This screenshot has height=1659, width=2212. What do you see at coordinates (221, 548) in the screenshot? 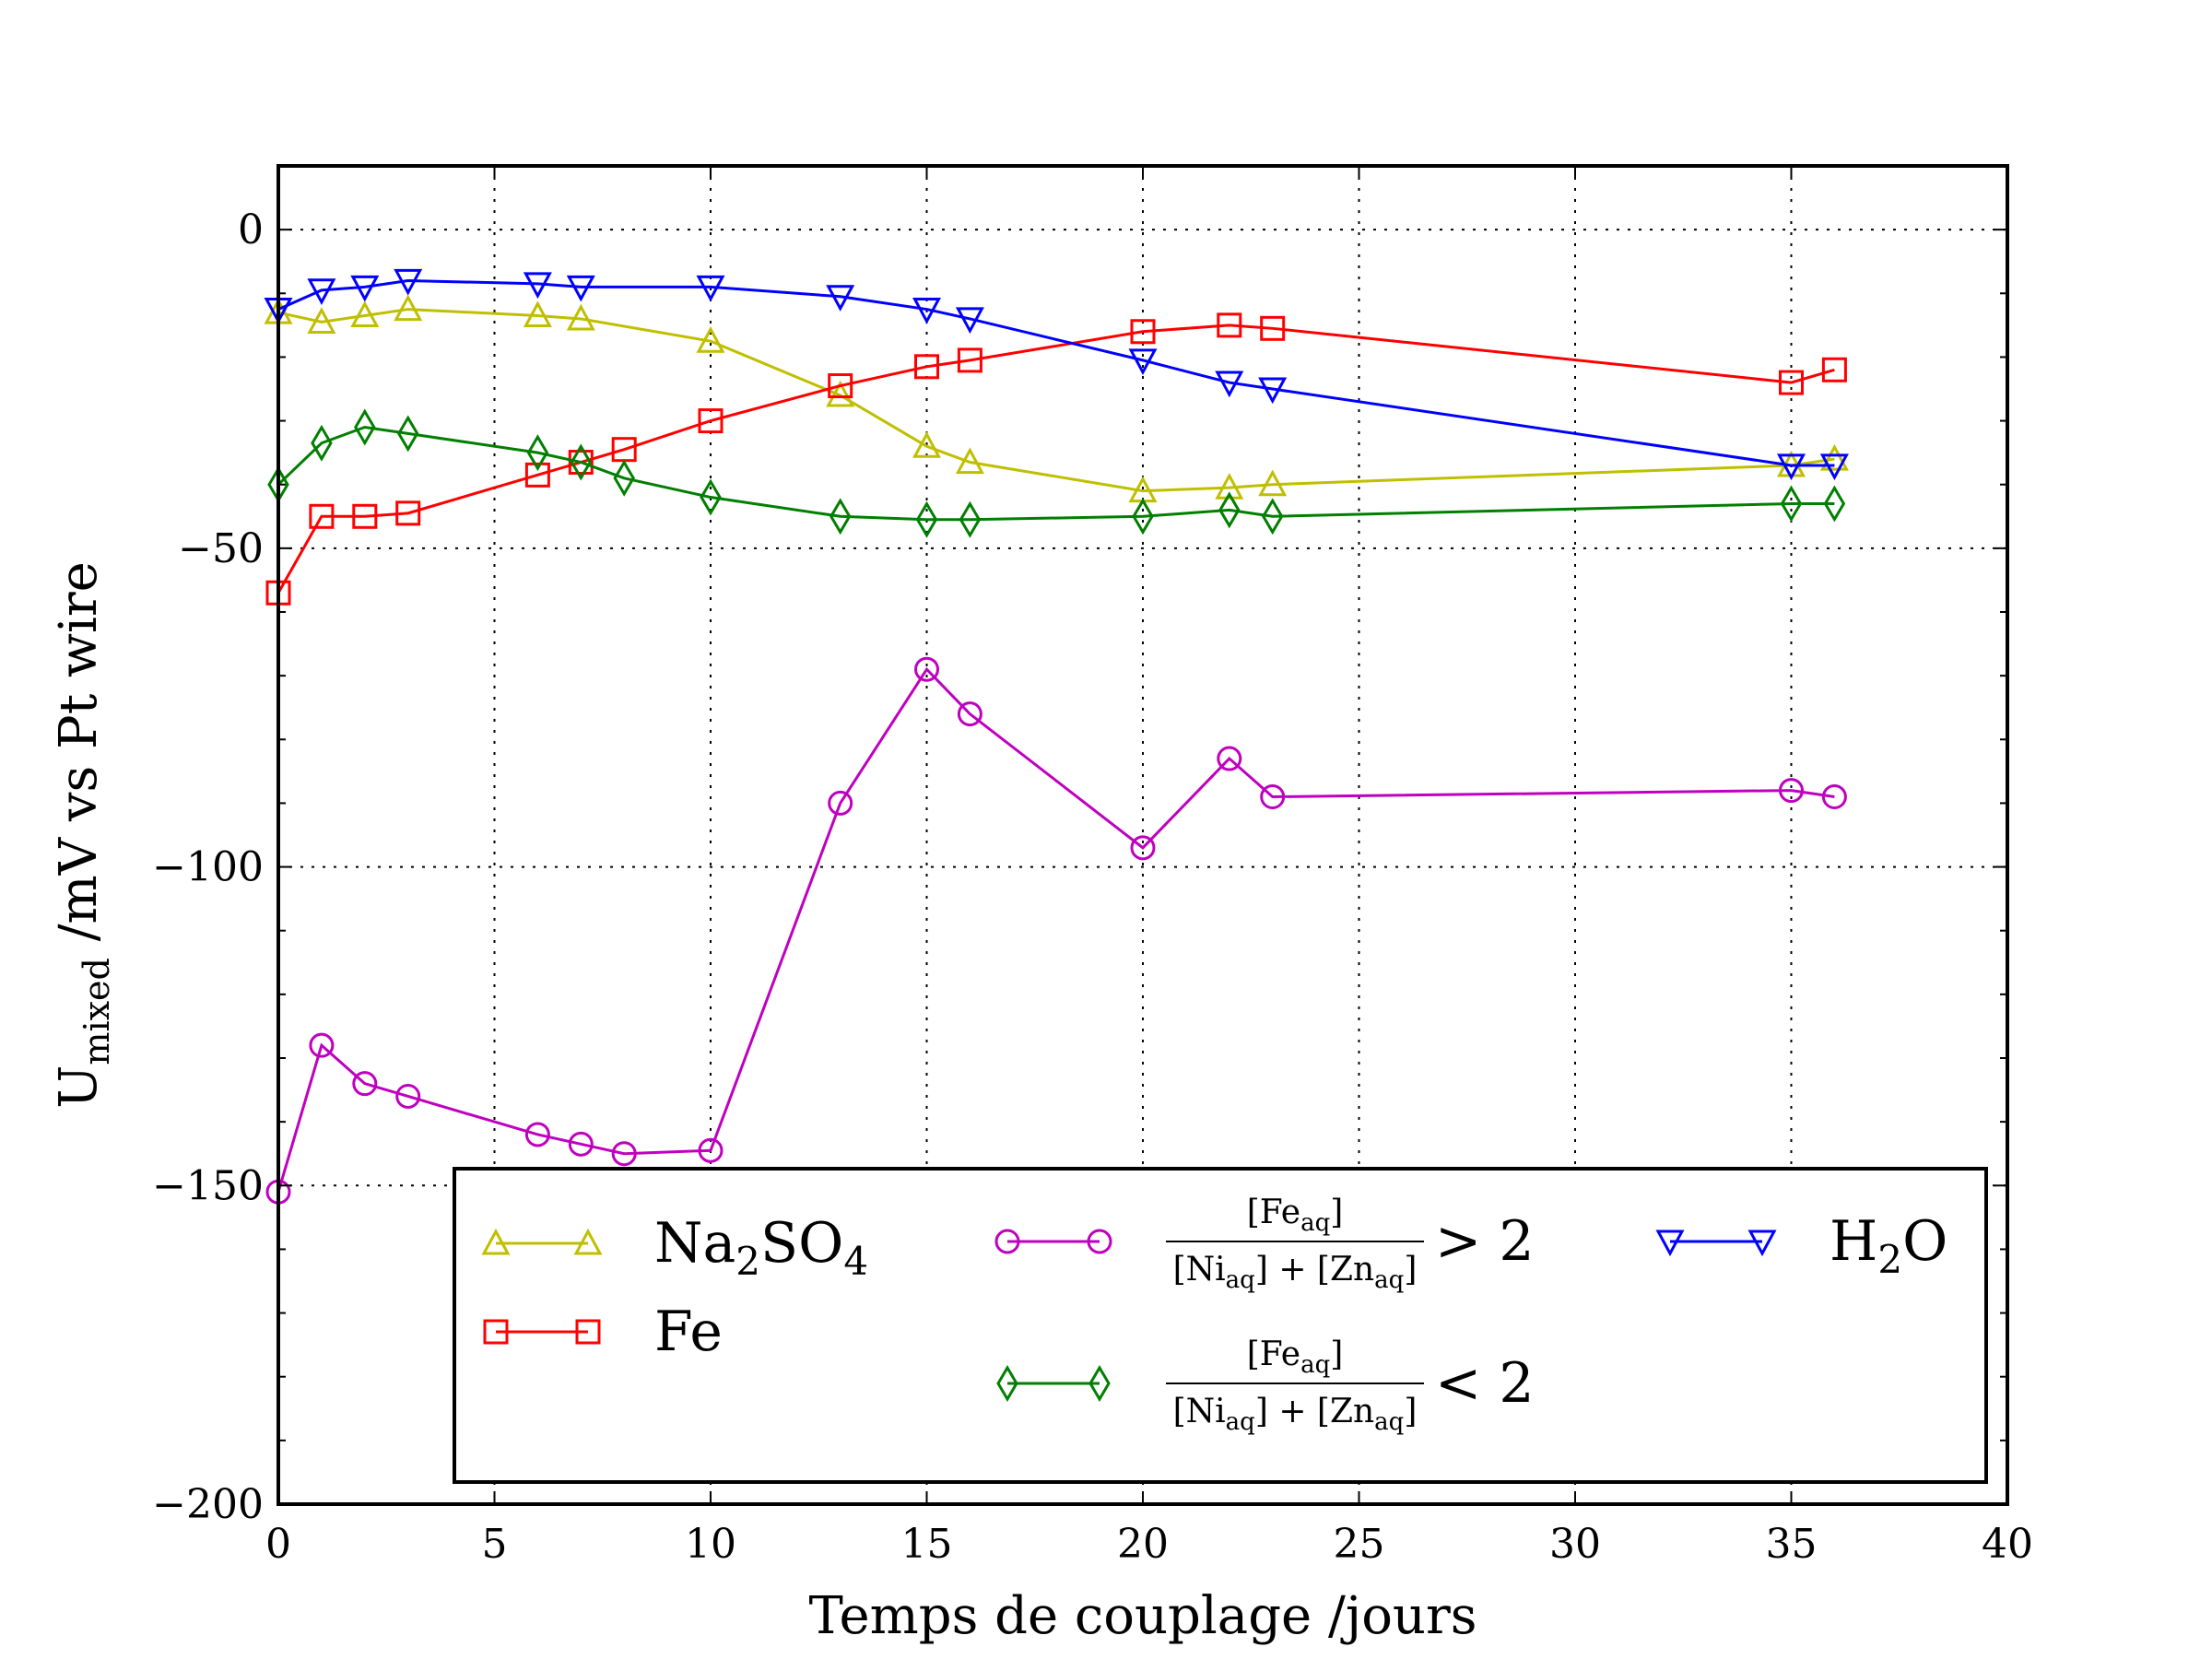
I see `y-tick-label: −50` at bounding box center [221, 548].